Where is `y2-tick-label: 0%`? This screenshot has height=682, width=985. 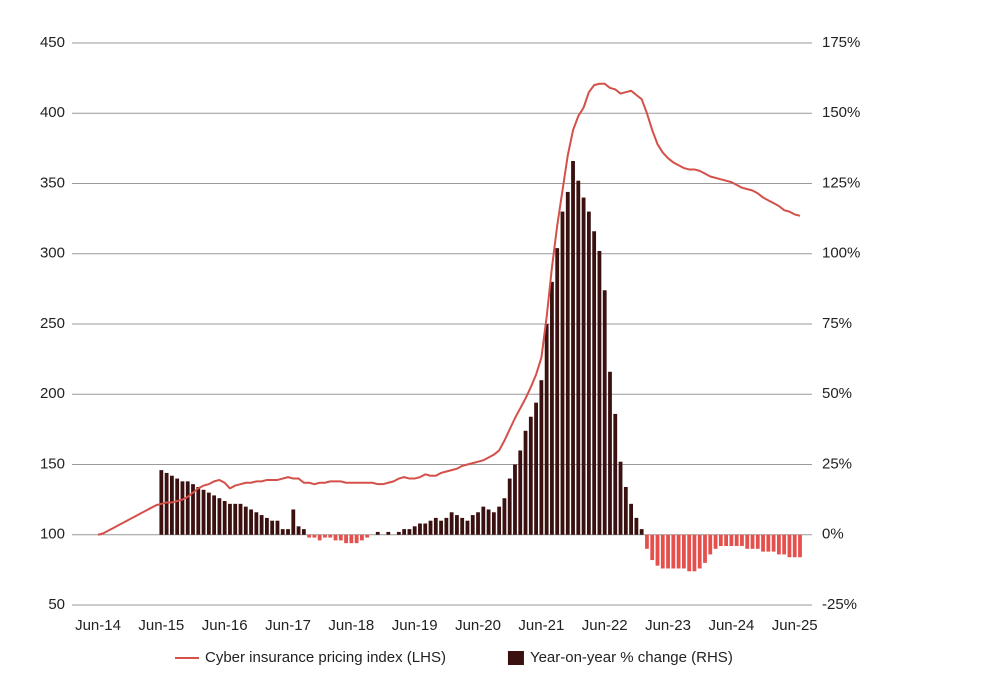 y2-tick-label: 0% is located at coordinates (833, 534).